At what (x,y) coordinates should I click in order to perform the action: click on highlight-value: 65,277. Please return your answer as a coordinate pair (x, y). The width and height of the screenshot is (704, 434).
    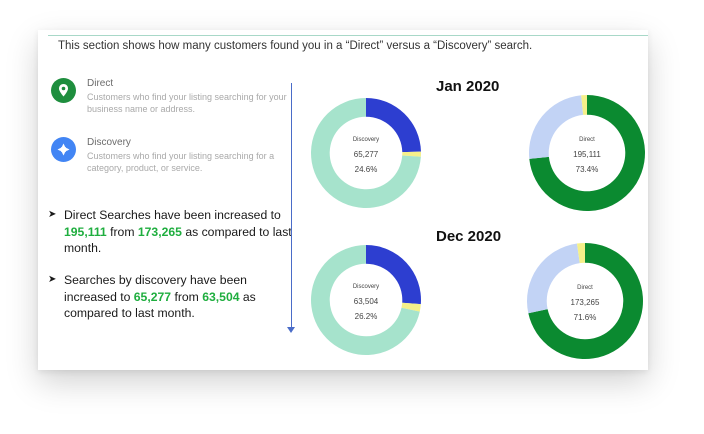
    Looking at the image, I should click on (152, 296).